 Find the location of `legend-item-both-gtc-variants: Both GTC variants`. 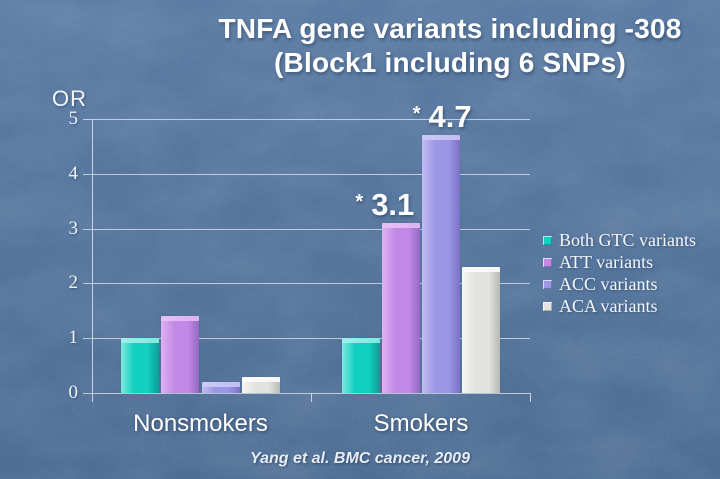

legend-item-both-gtc-variants: Both GTC variants is located at coordinates (619, 240).